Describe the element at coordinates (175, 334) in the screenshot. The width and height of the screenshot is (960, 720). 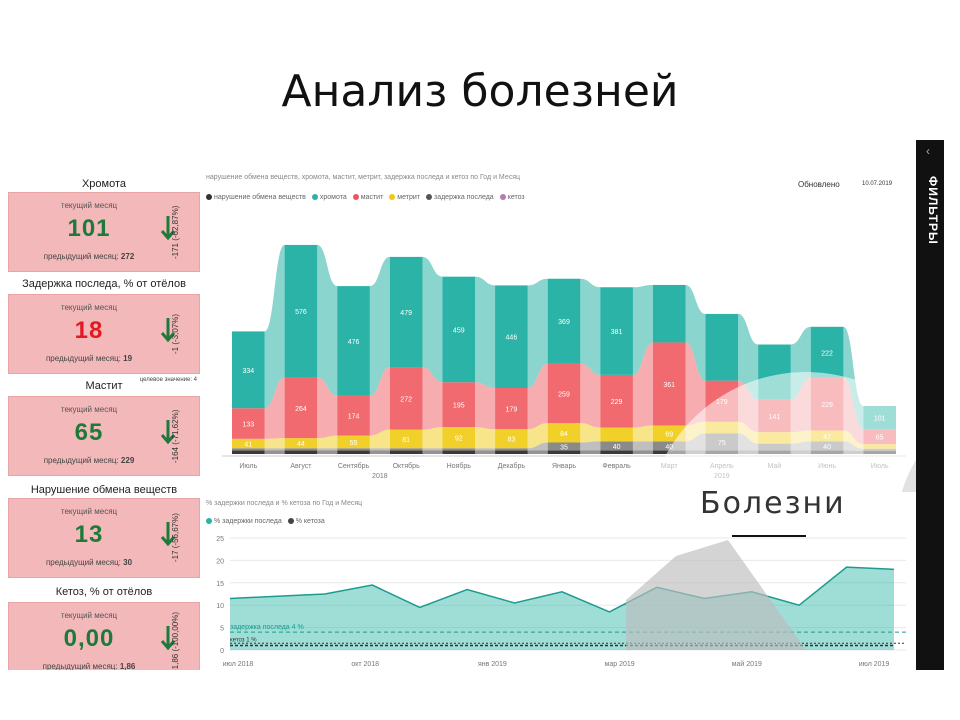
I see `delta-value: -1 (-3,07%)` at that location.